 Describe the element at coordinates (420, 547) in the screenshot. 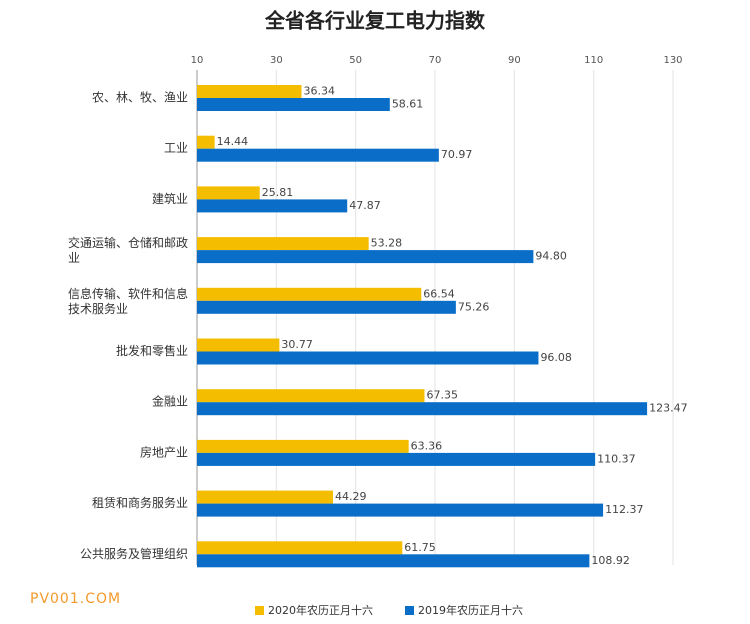

I see `value-label: 61.75` at that location.